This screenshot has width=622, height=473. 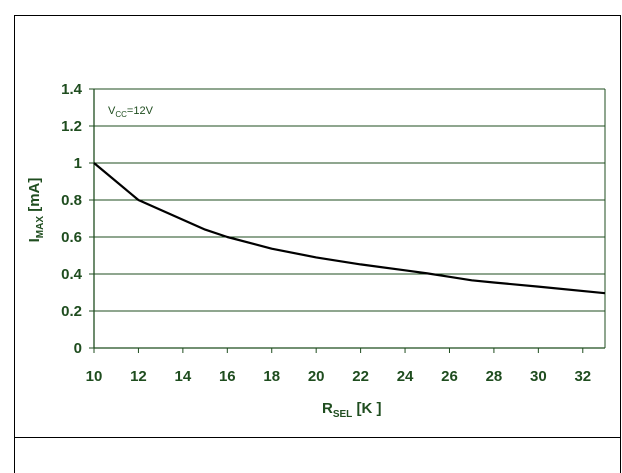 What do you see at coordinates (449, 376) in the screenshot?
I see `x-tick-label: 26` at bounding box center [449, 376].